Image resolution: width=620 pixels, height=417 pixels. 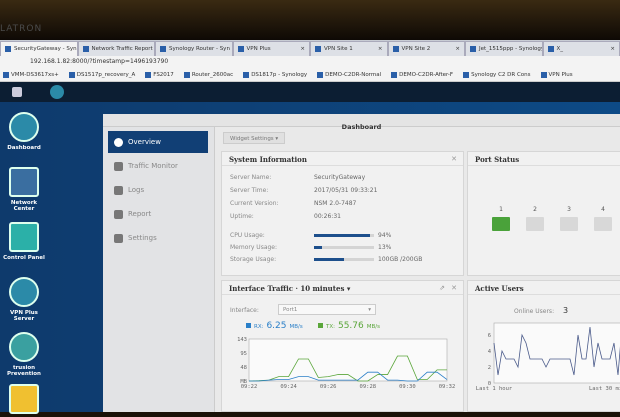 What do you see at coordinates (158, 190) in the screenshot?
I see `nav-item-logs: Logs` at bounding box center [158, 190].